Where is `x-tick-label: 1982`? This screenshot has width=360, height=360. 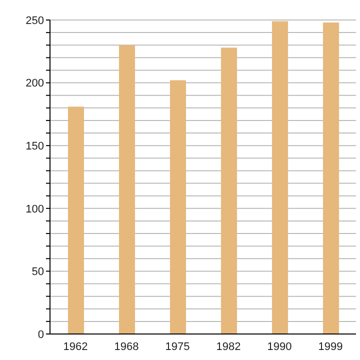
x-tick-label: 1982 is located at coordinates (228, 346).